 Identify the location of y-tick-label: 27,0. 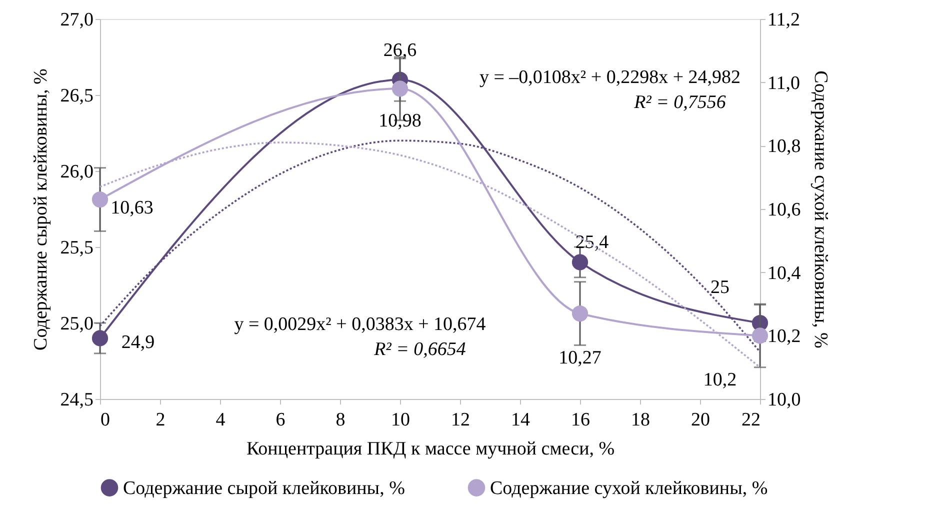
(77, 20).